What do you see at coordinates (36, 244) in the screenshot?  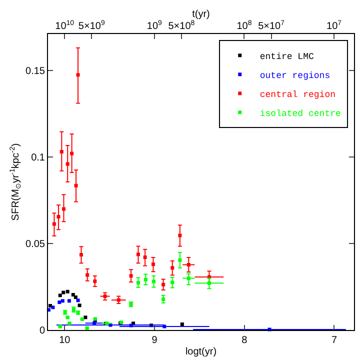 I see `y-tick-label: 0.05` at bounding box center [36, 244].